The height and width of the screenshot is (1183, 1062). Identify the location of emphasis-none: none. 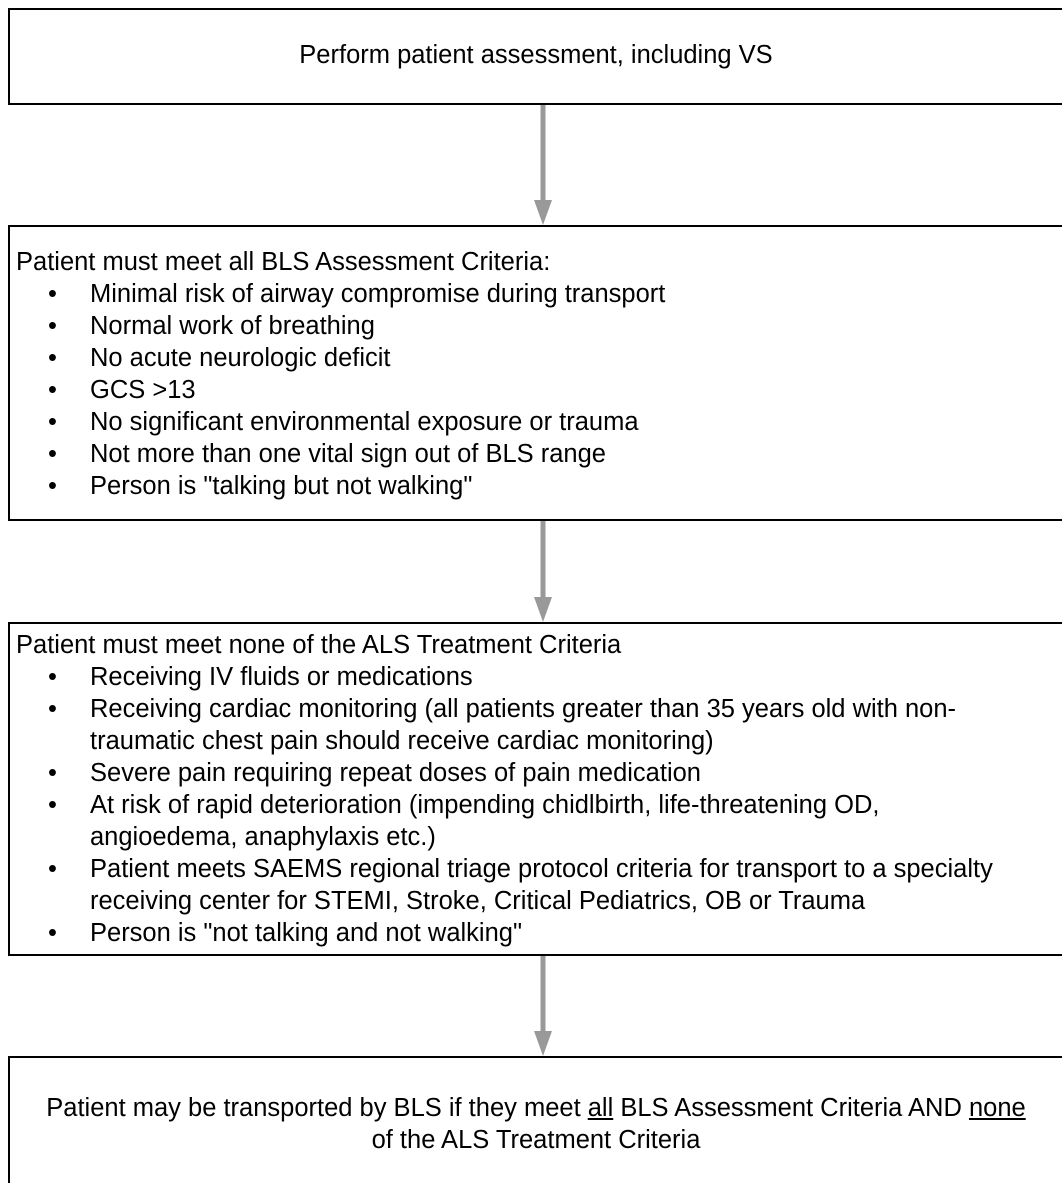
(997, 1108).